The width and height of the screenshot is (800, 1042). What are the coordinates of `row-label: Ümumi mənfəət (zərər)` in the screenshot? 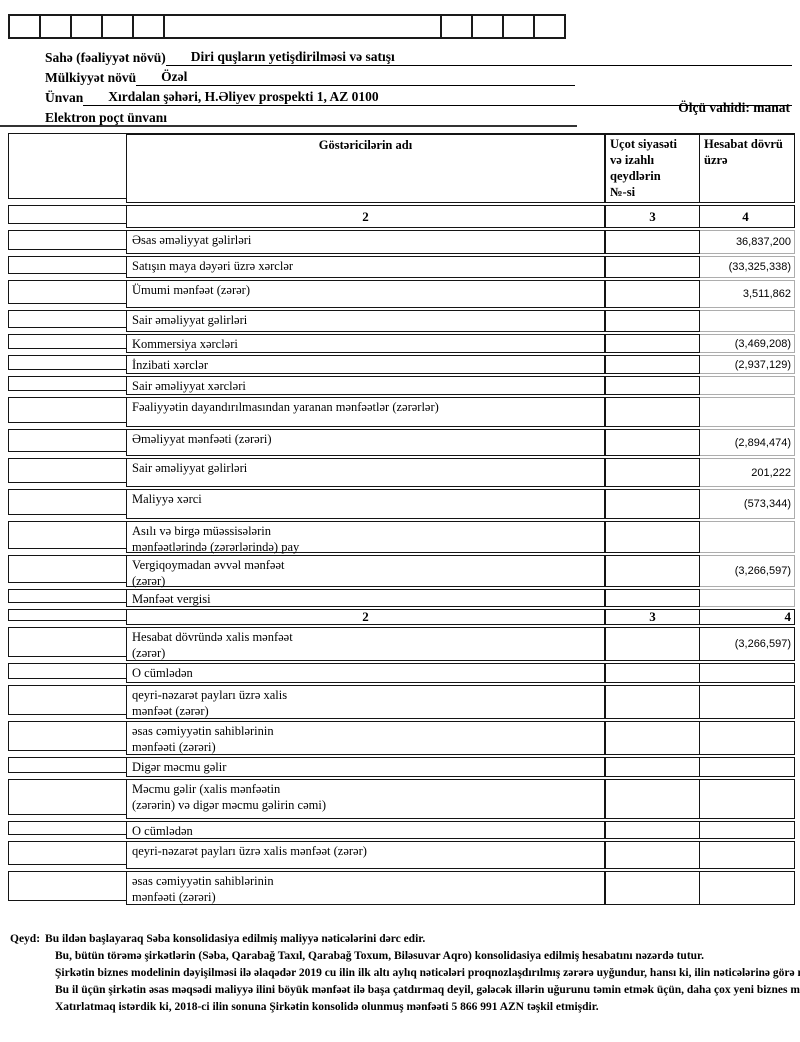 It's located at (365, 294).